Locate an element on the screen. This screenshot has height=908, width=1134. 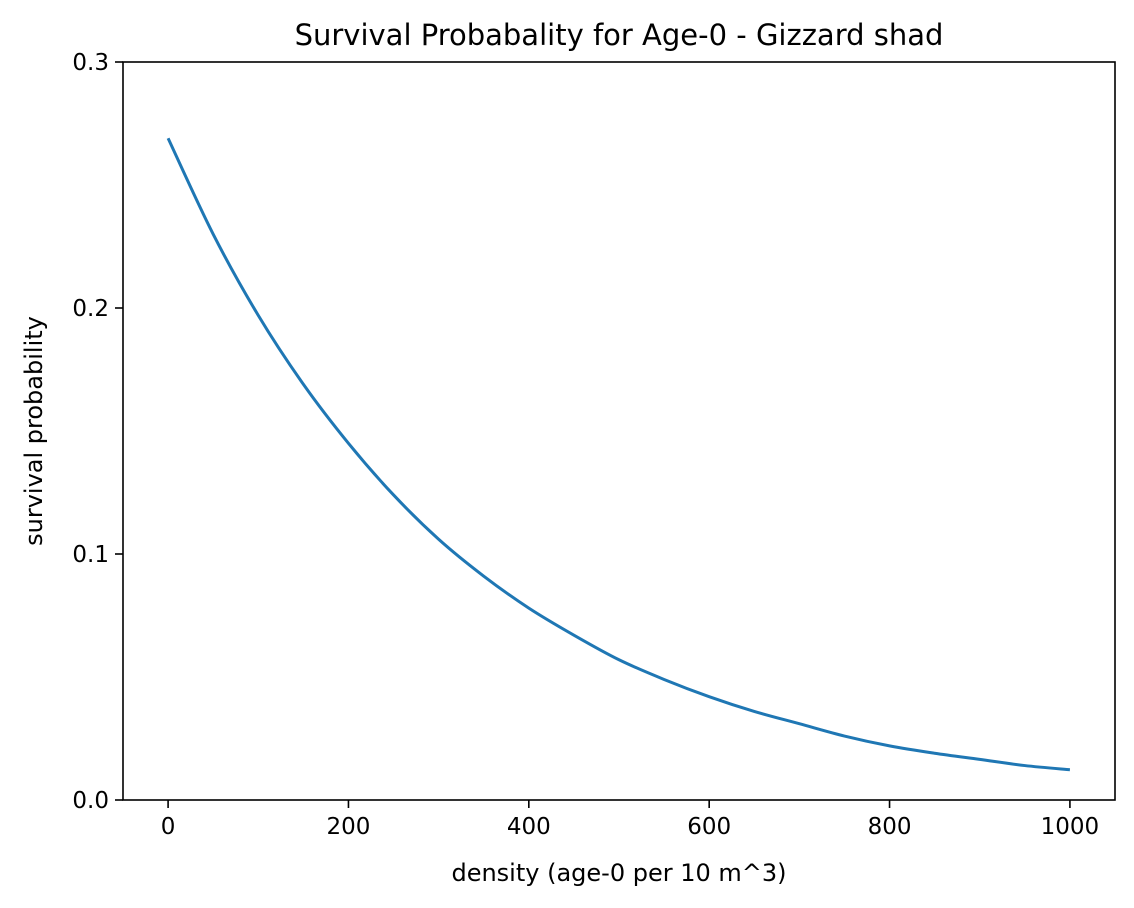
x-tick-label: 0 is located at coordinates (168, 827).